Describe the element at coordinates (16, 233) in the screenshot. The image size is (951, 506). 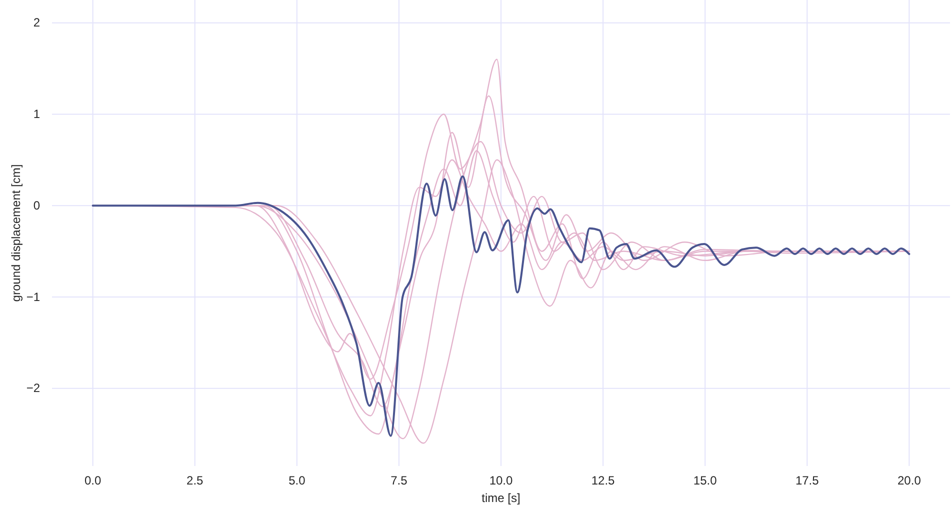
I see `y-axis-title: ground displacement [cm]` at that location.